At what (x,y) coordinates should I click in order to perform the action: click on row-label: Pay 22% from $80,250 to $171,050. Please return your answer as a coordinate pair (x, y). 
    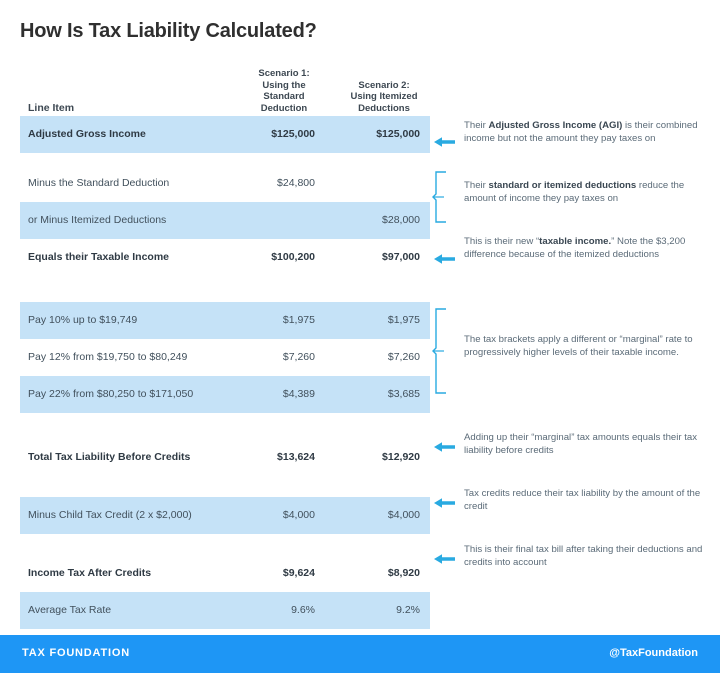
    Looking at the image, I should click on (111, 394).